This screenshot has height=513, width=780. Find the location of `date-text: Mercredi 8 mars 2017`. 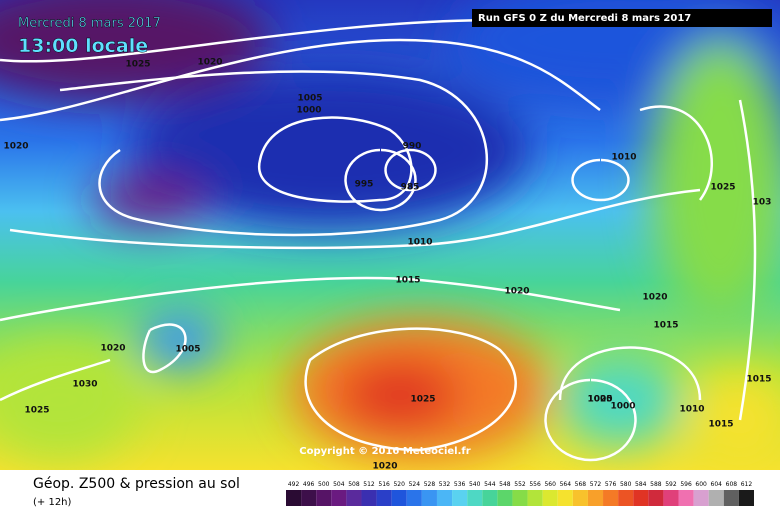

date-text: Mercredi 8 mars 2017 is located at coordinates (89, 23).